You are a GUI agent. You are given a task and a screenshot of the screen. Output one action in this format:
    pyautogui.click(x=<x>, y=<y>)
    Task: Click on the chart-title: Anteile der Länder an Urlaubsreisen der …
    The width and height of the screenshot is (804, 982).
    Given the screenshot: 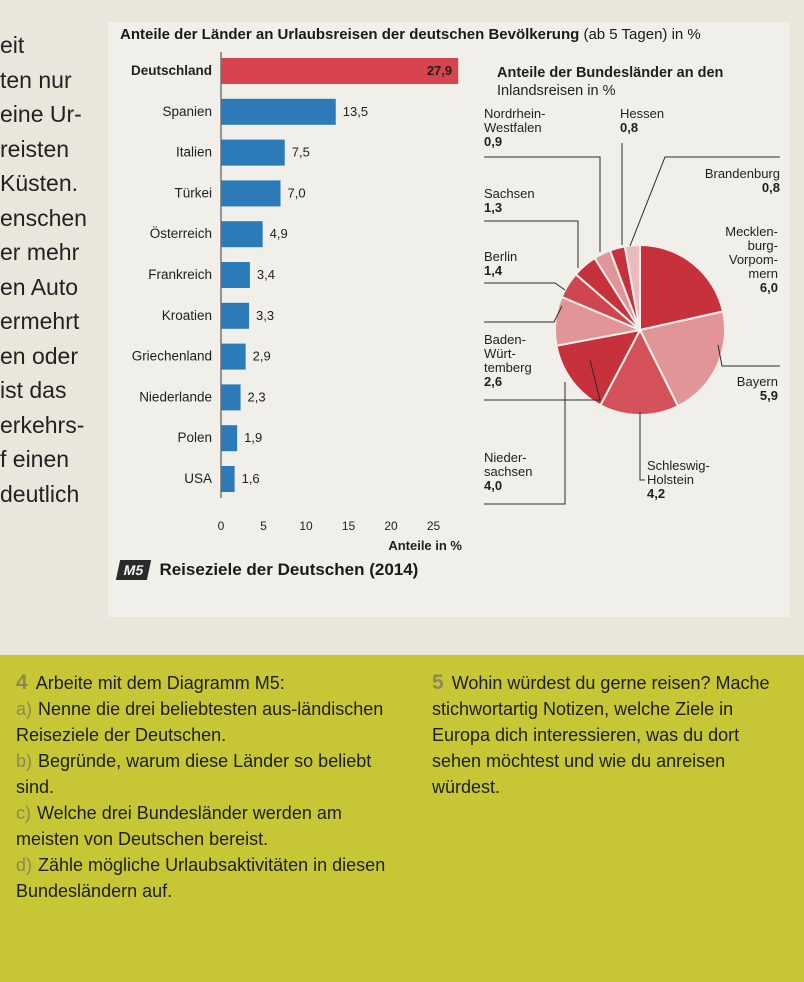 What is the action you would take?
    pyautogui.click(x=410, y=34)
    